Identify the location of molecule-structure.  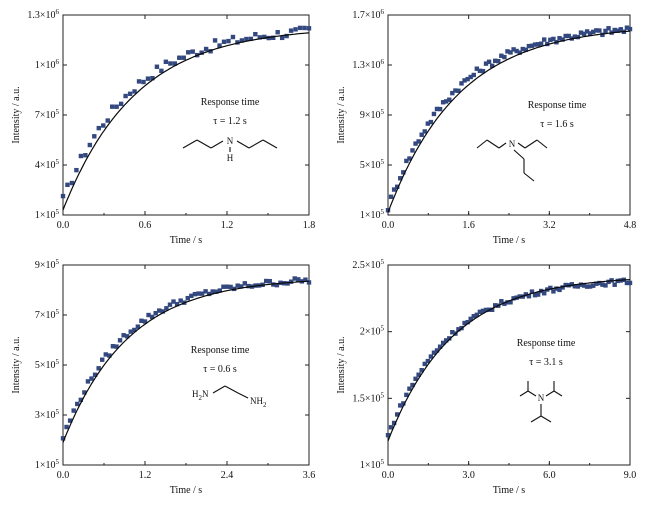
(230, 392).